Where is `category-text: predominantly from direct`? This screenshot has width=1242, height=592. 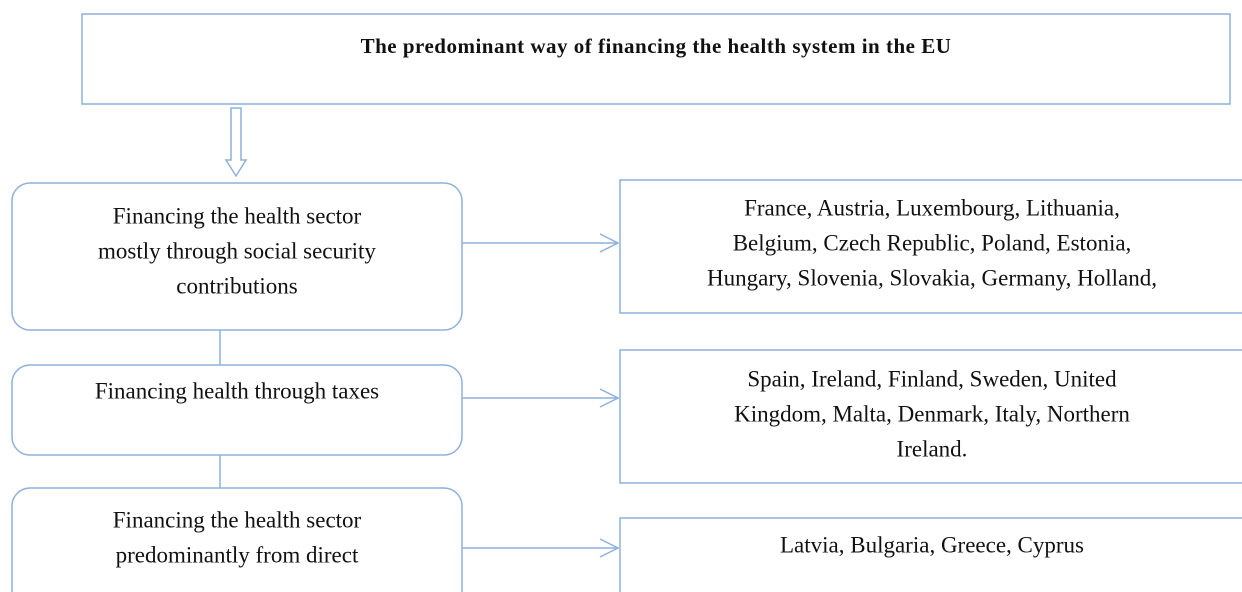
category-text: predominantly from direct is located at coordinates (237, 554).